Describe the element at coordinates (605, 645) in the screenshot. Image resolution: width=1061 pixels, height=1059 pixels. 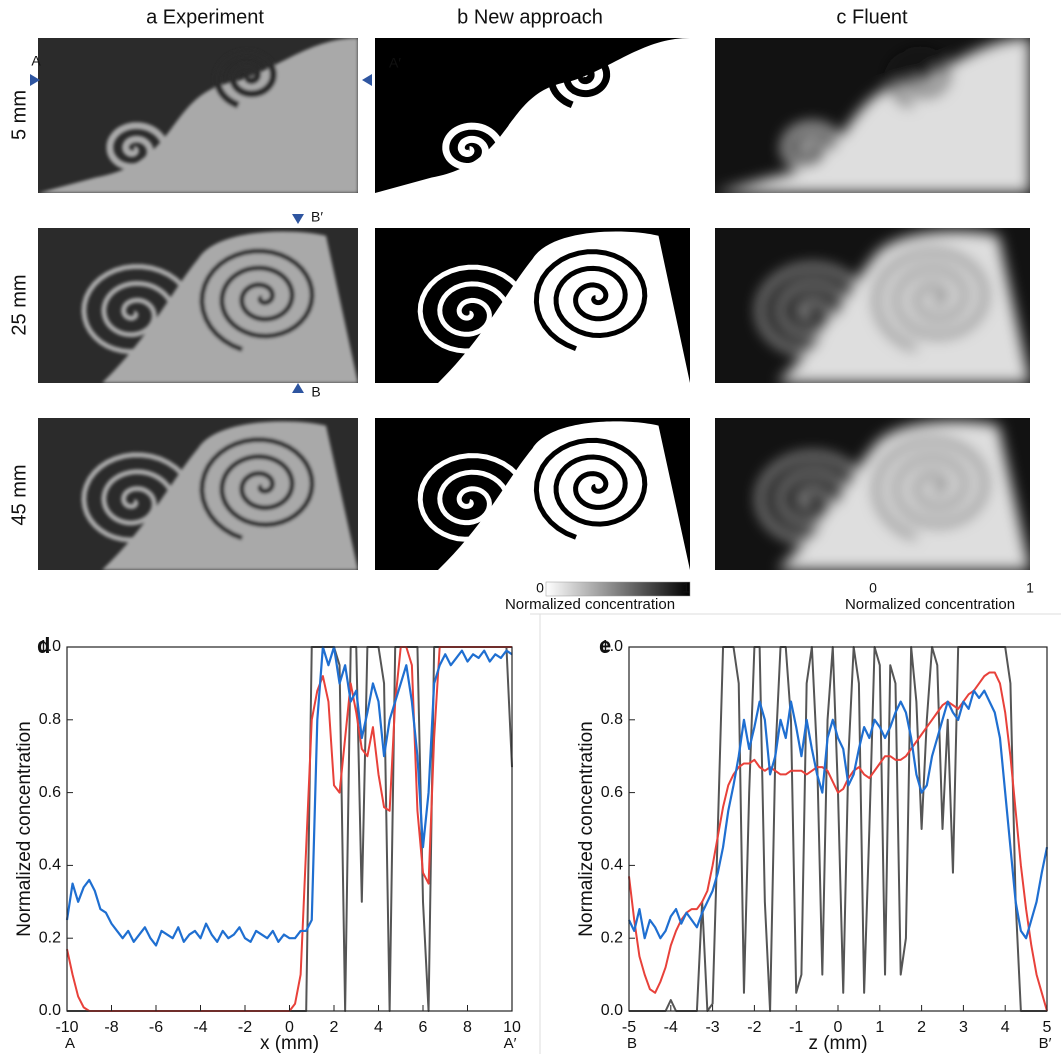
I see `panel-letter: e` at that location.